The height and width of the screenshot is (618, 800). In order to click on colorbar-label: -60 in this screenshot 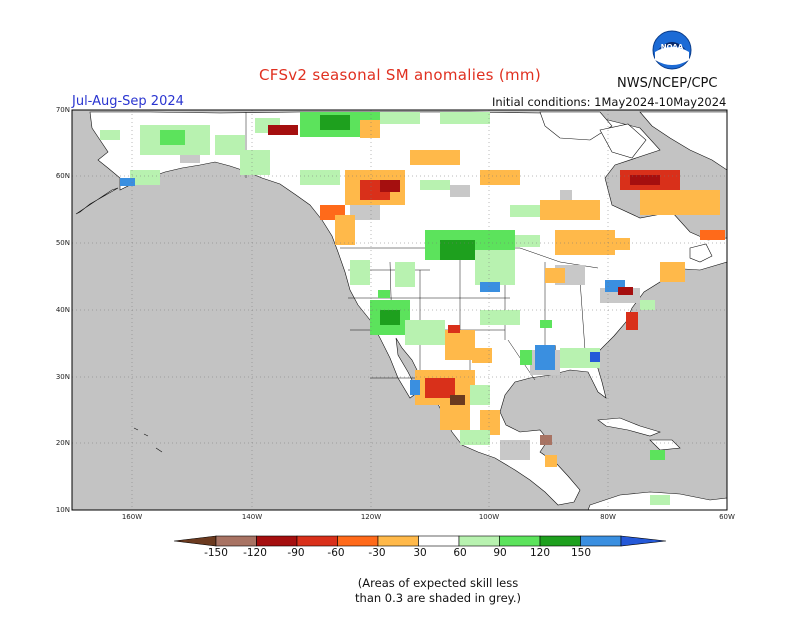, I will do `click(336, 553)`.